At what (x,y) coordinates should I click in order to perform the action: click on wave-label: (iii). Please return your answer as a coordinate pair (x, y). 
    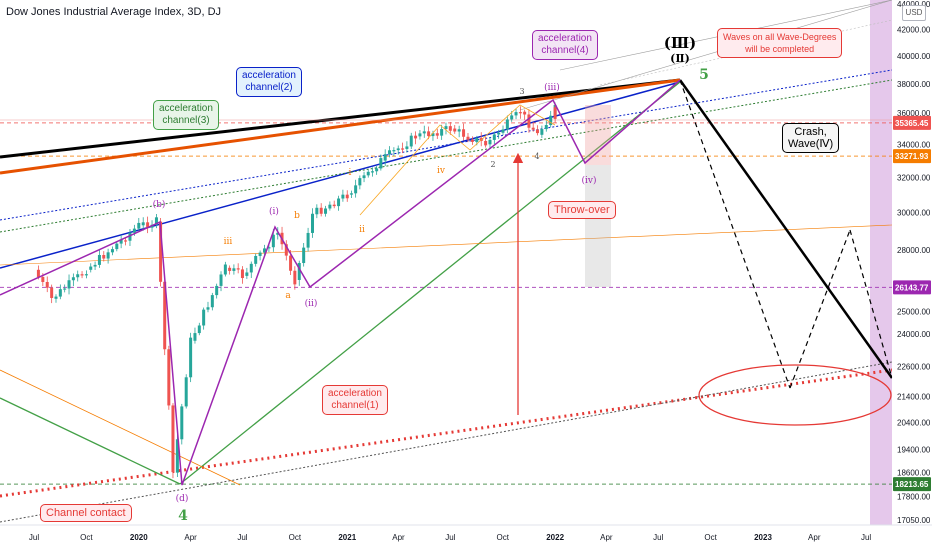
    Looking at the image, I should click on (552, 87).